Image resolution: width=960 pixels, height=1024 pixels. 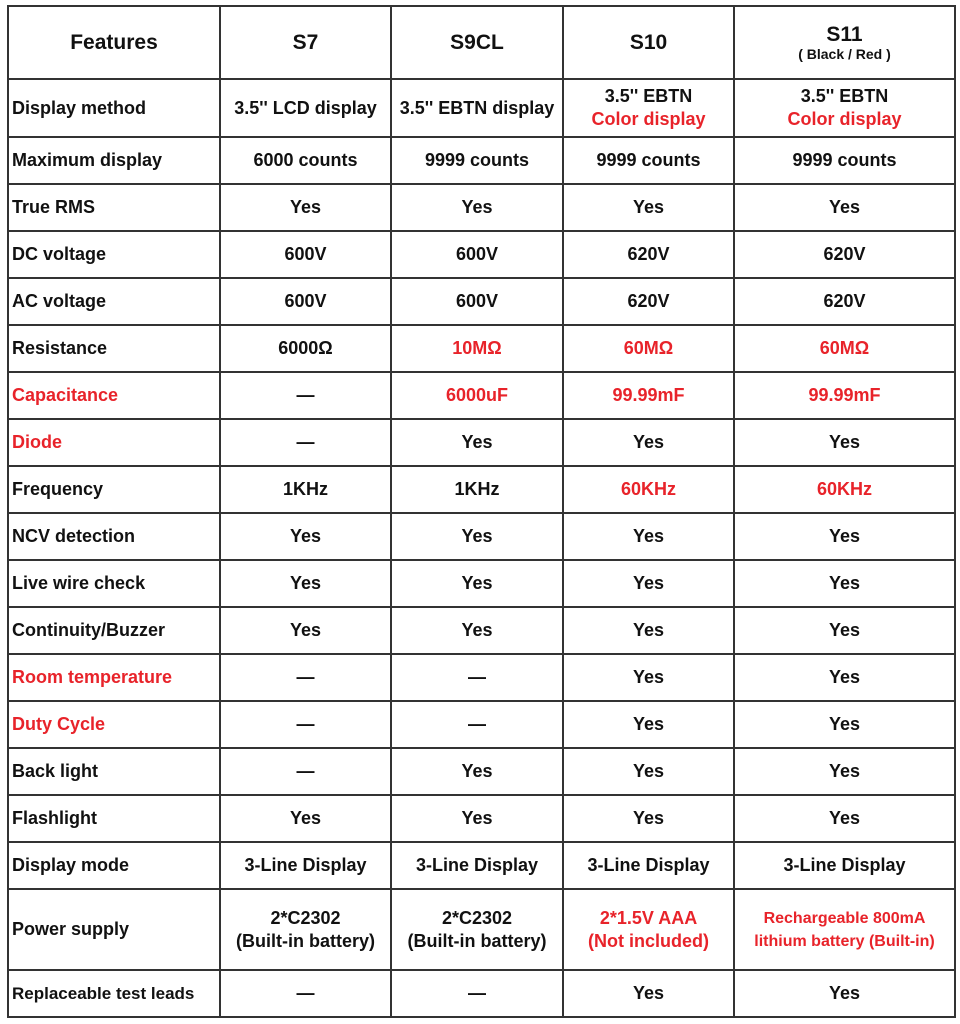 I want to click on table-row: Back light — Yes Yes Yes, so click(x=481, y=771).